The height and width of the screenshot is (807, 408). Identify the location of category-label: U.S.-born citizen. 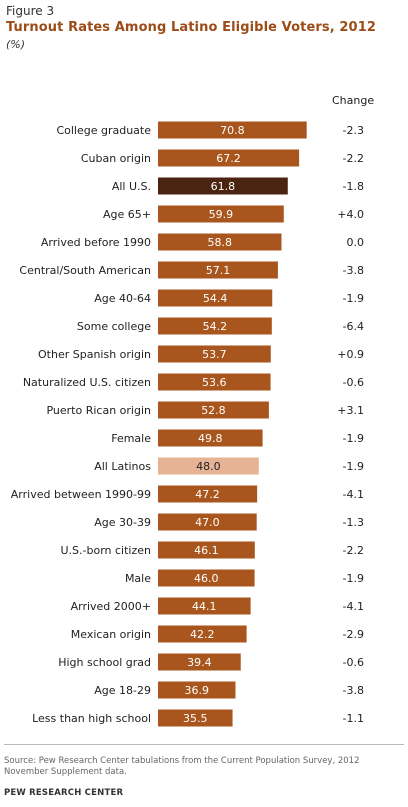
(106, 550).